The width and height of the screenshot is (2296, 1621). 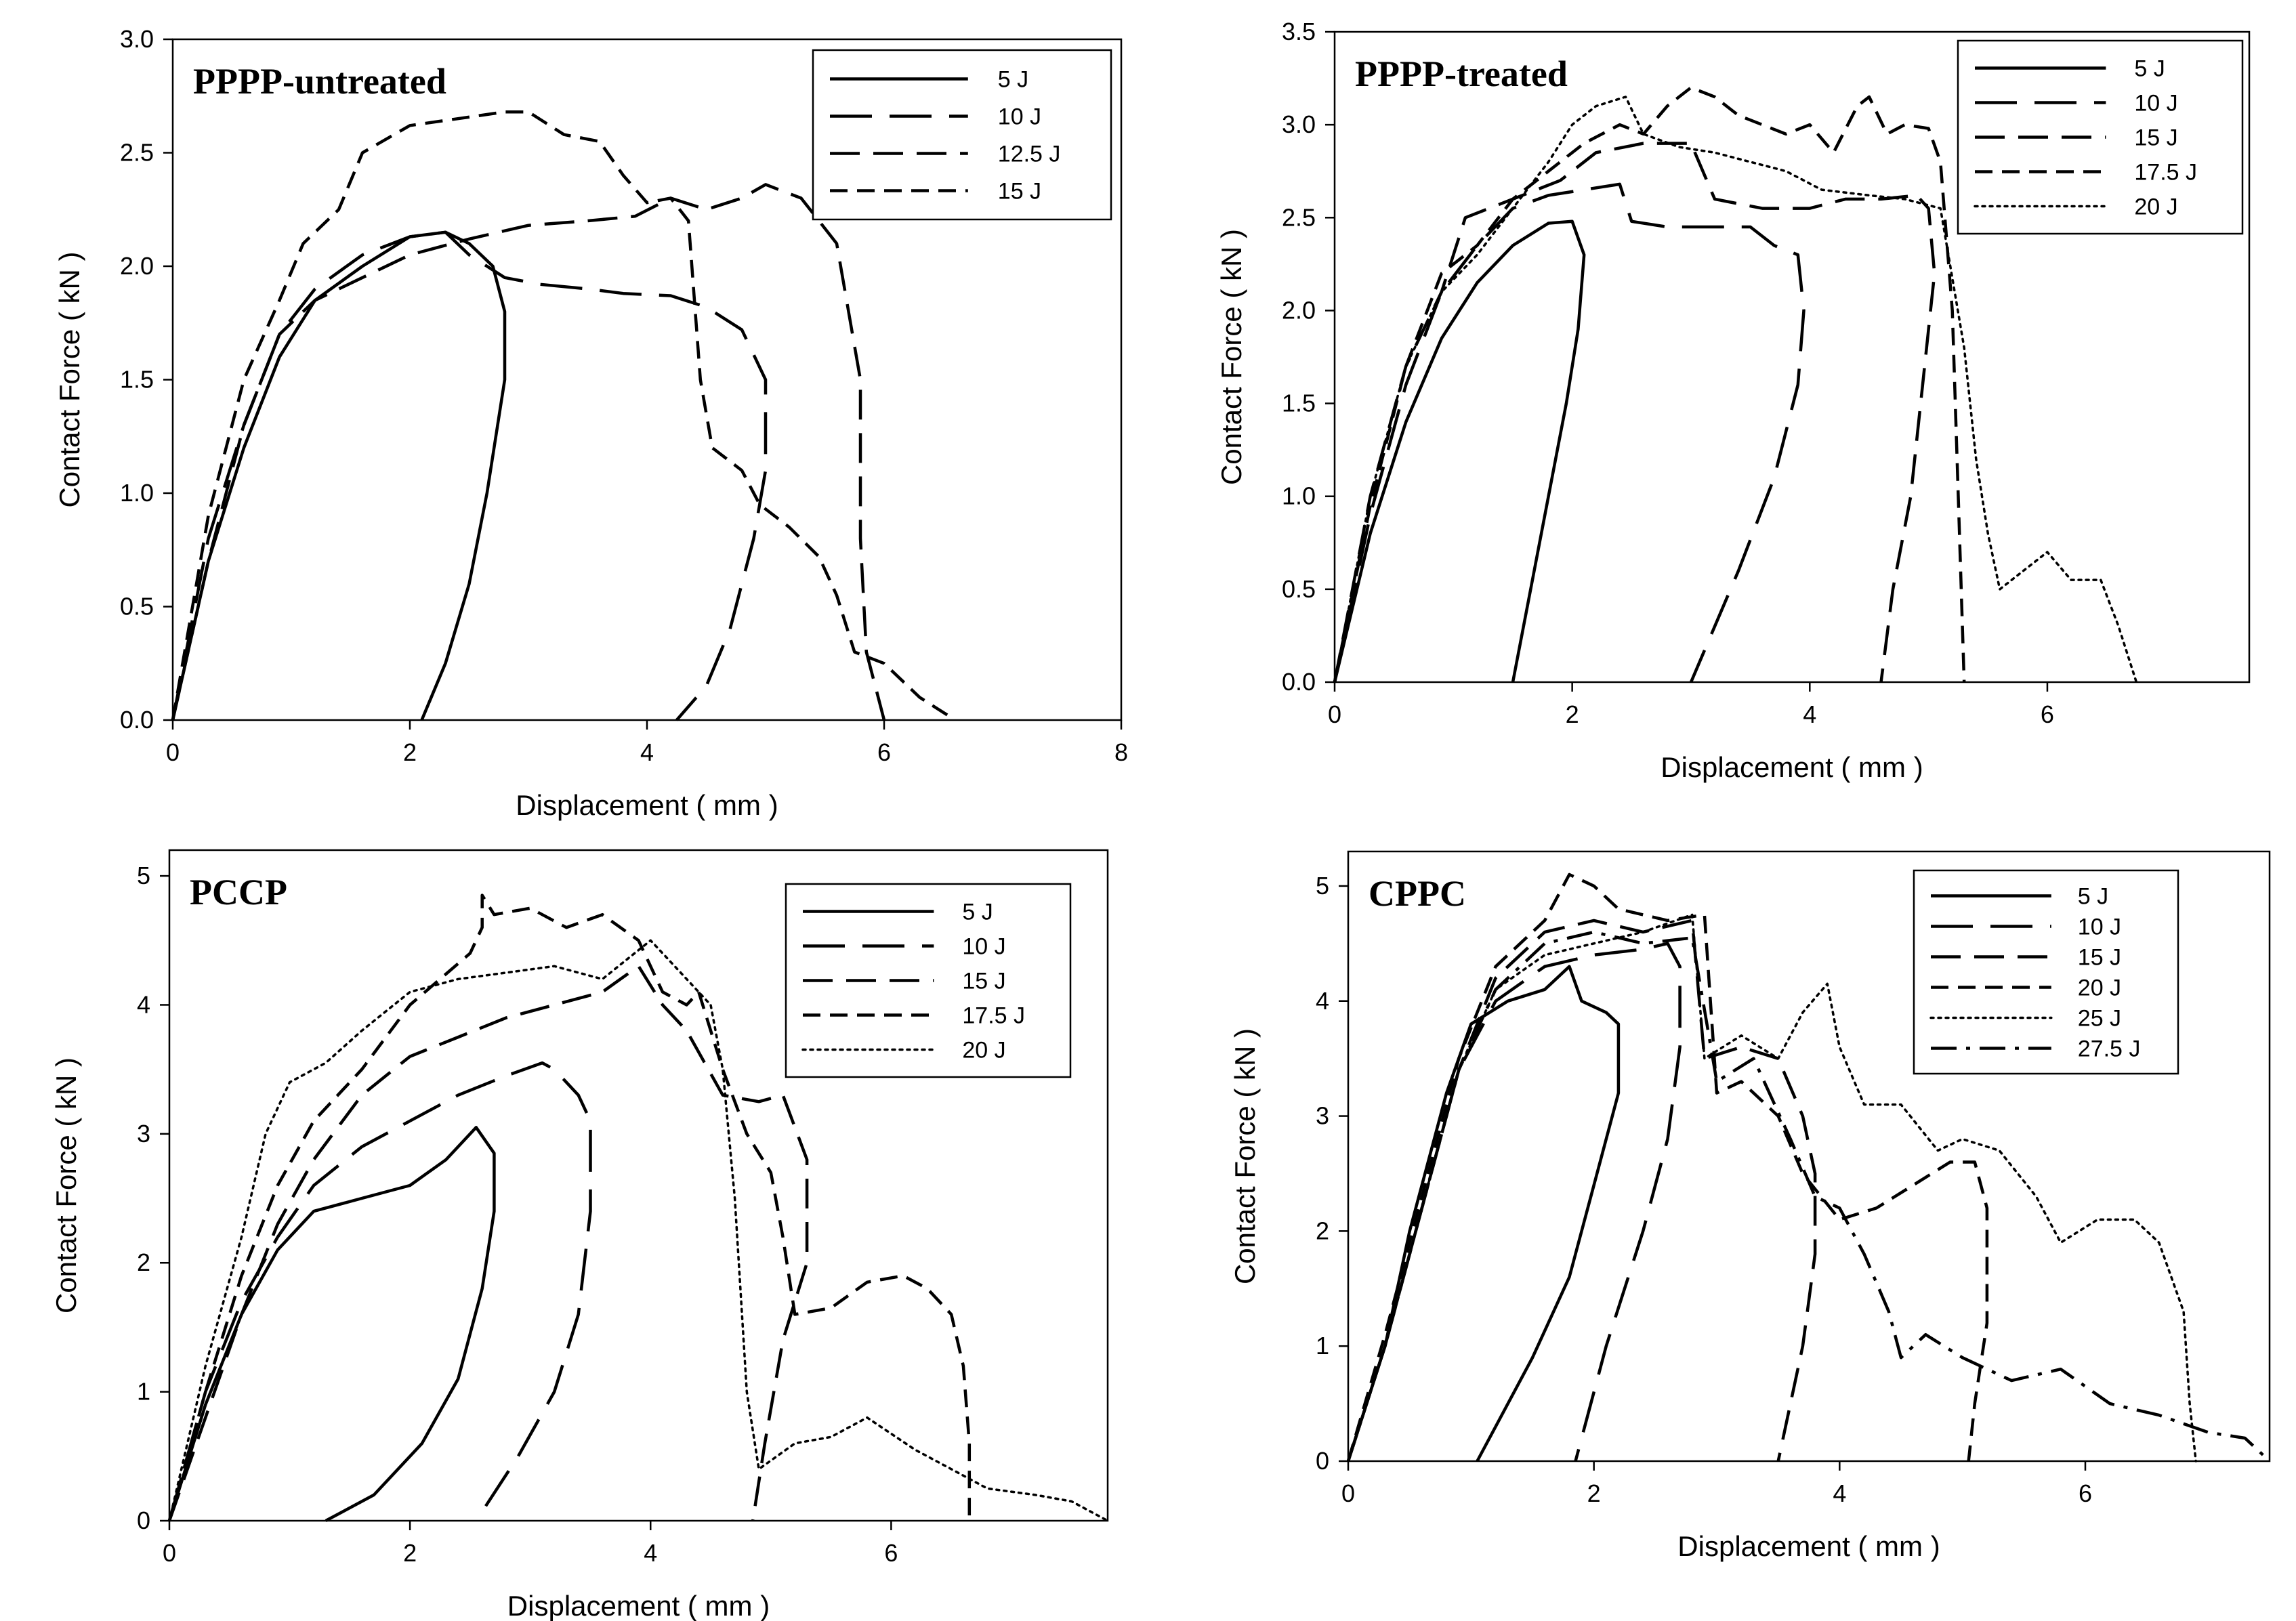 I want to click on panel-title: PCCP, so click(x=238, y=892).